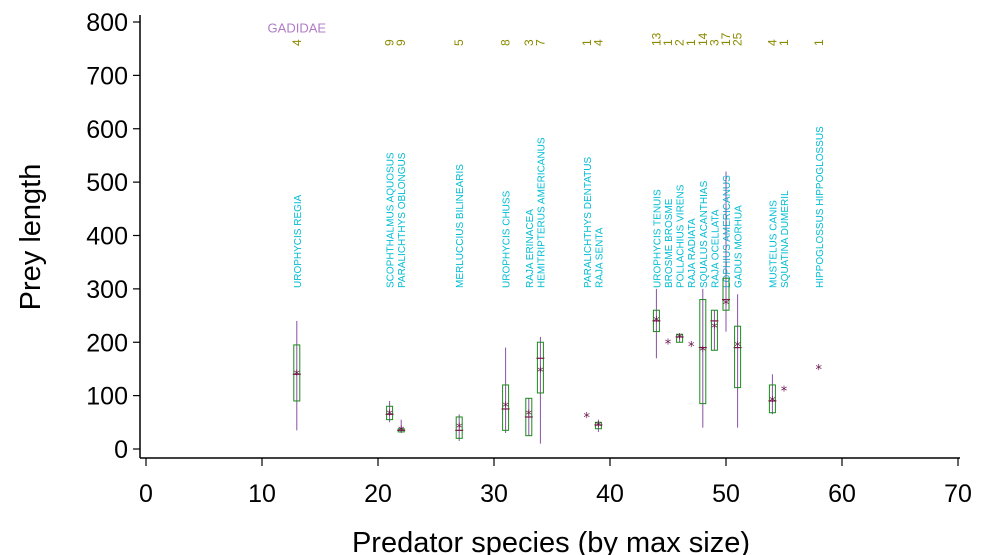 The width and height of the screenshot is (990, 555). What do you see at coordinates (820, 207) in the screenshot?
I see `species-name-label: HIPPOGLOSSUS HIPPOGLOSSUS` at bounding box center [820, 207].